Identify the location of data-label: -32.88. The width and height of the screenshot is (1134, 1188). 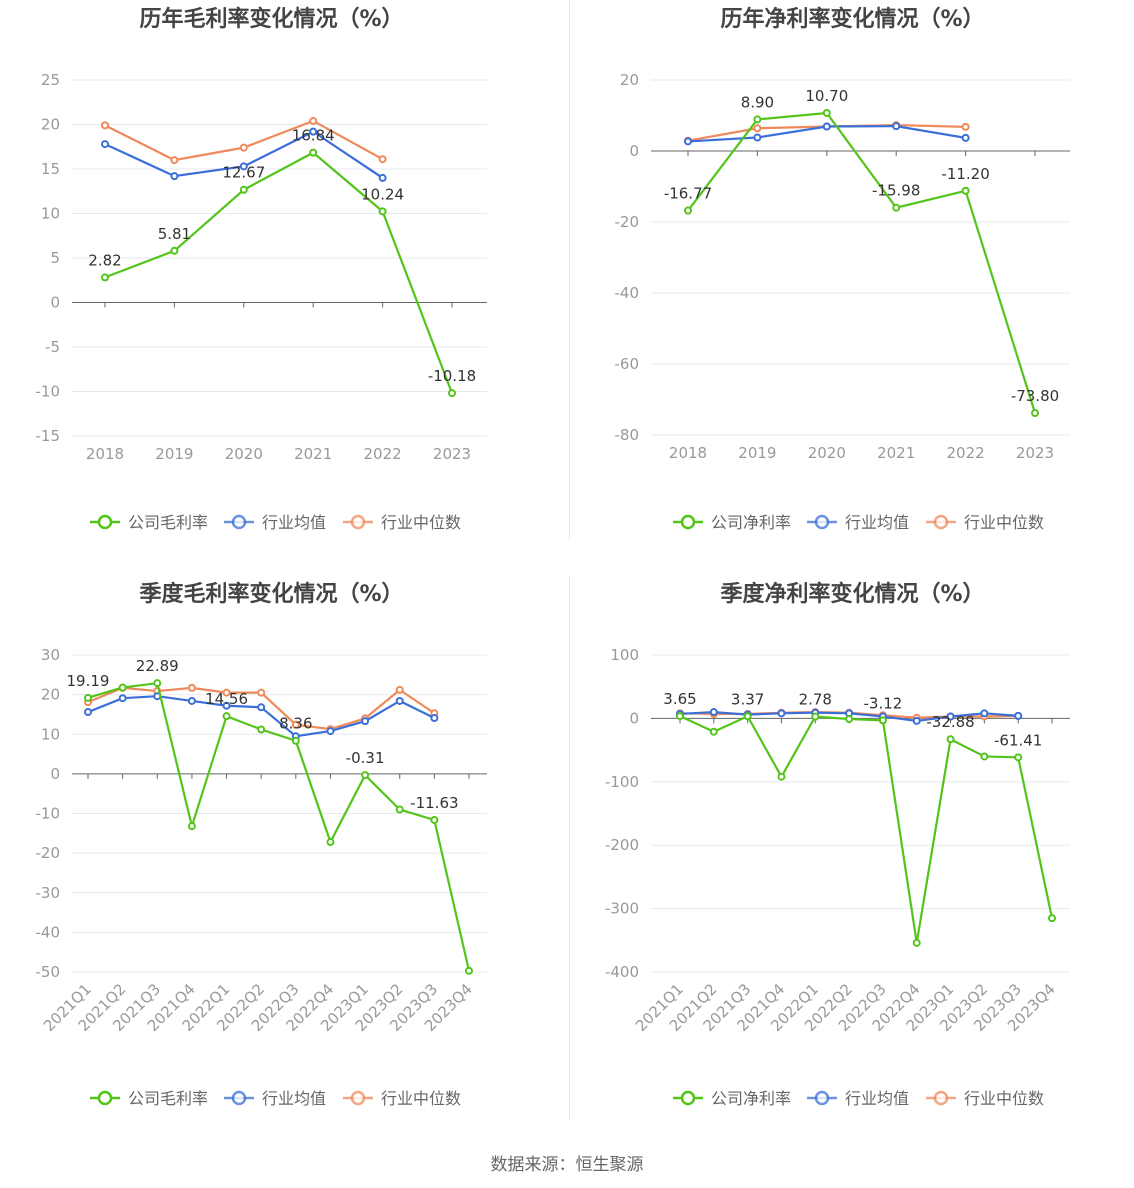
(950, 722).